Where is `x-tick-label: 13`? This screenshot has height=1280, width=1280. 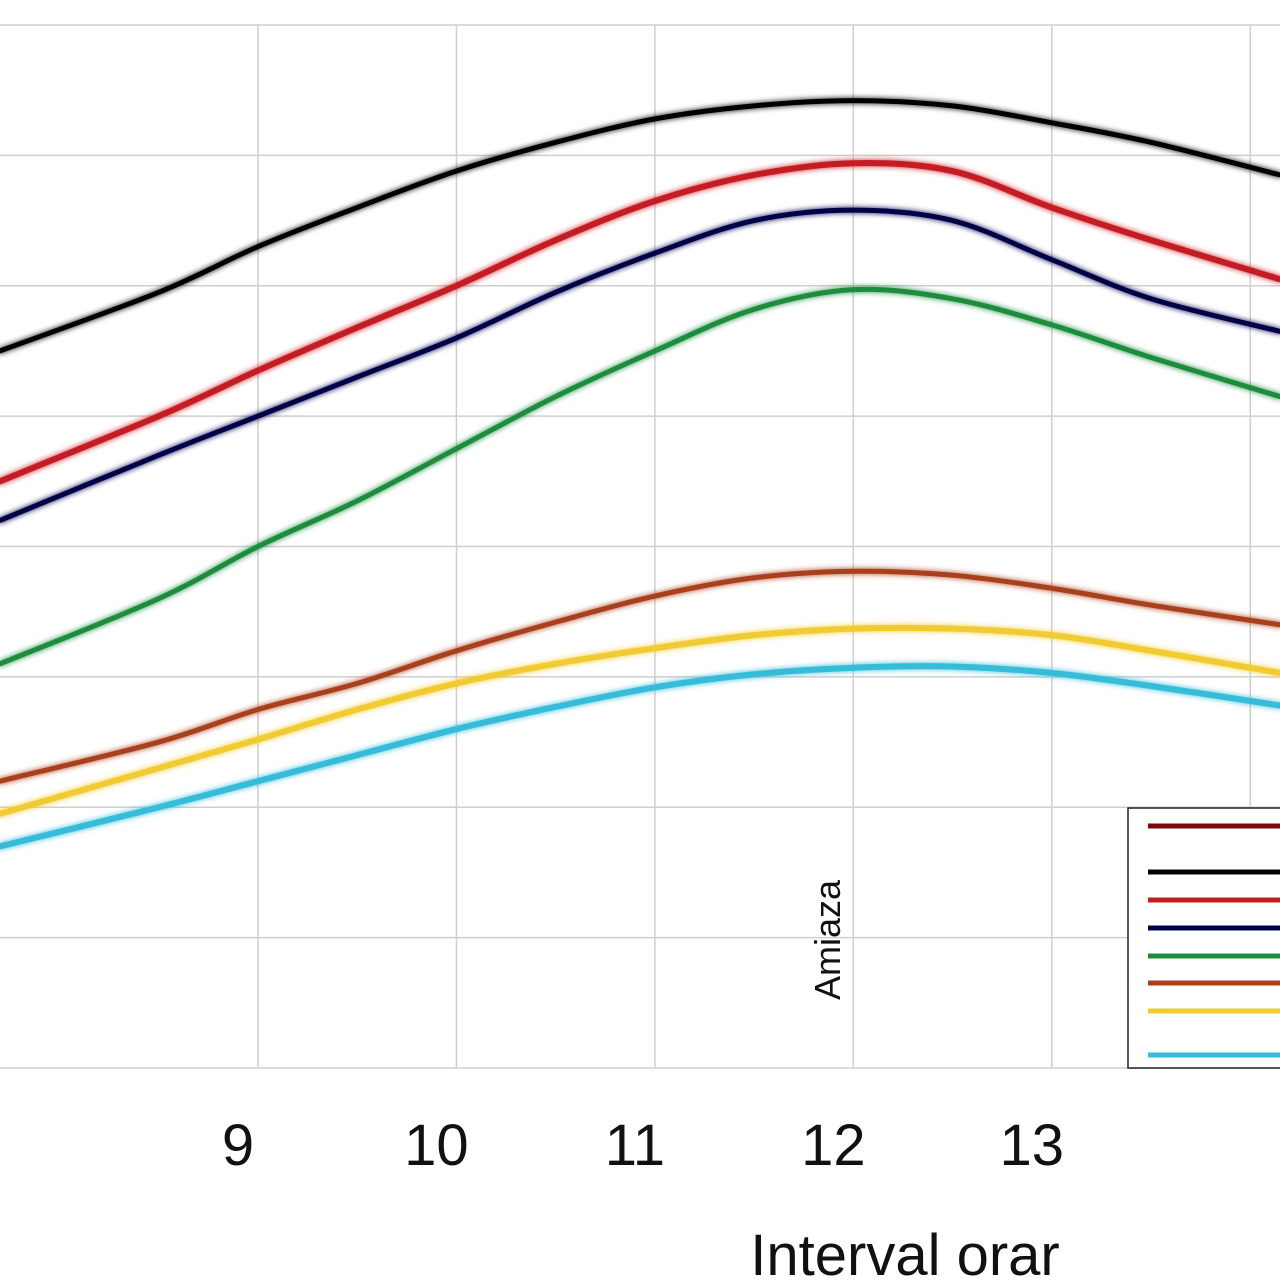
x-tick-label: 13 is located at coordinates (1032, 1145).